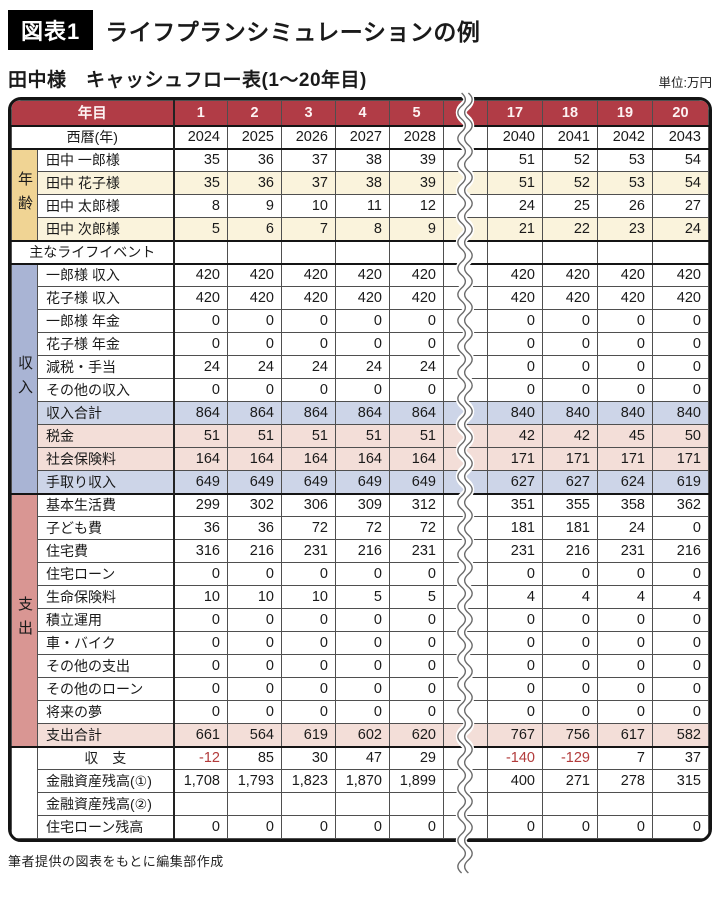 The height and width of the screenshot is (920, 720). Describe the element at coordinates (106, 689) in the screenshot. I see `row-label: その他のローン` at that location.